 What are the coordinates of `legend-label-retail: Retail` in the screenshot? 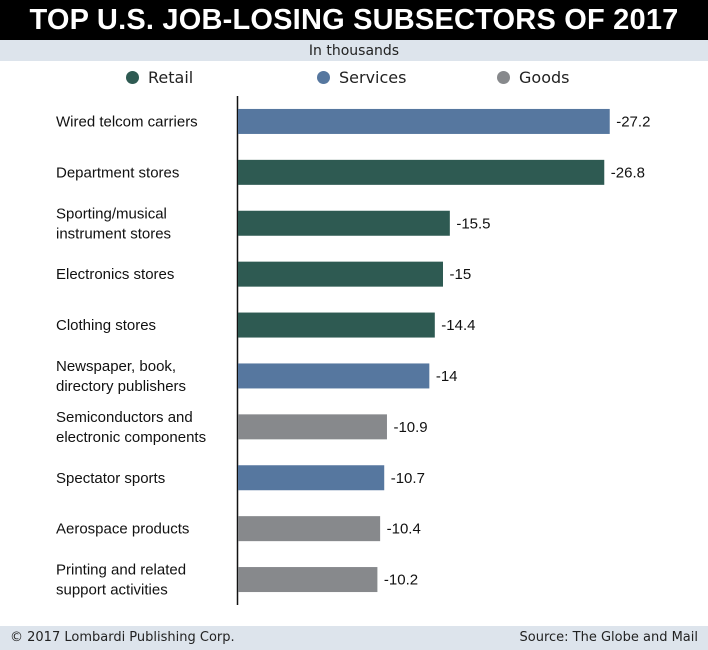 It's located at (171, 77).